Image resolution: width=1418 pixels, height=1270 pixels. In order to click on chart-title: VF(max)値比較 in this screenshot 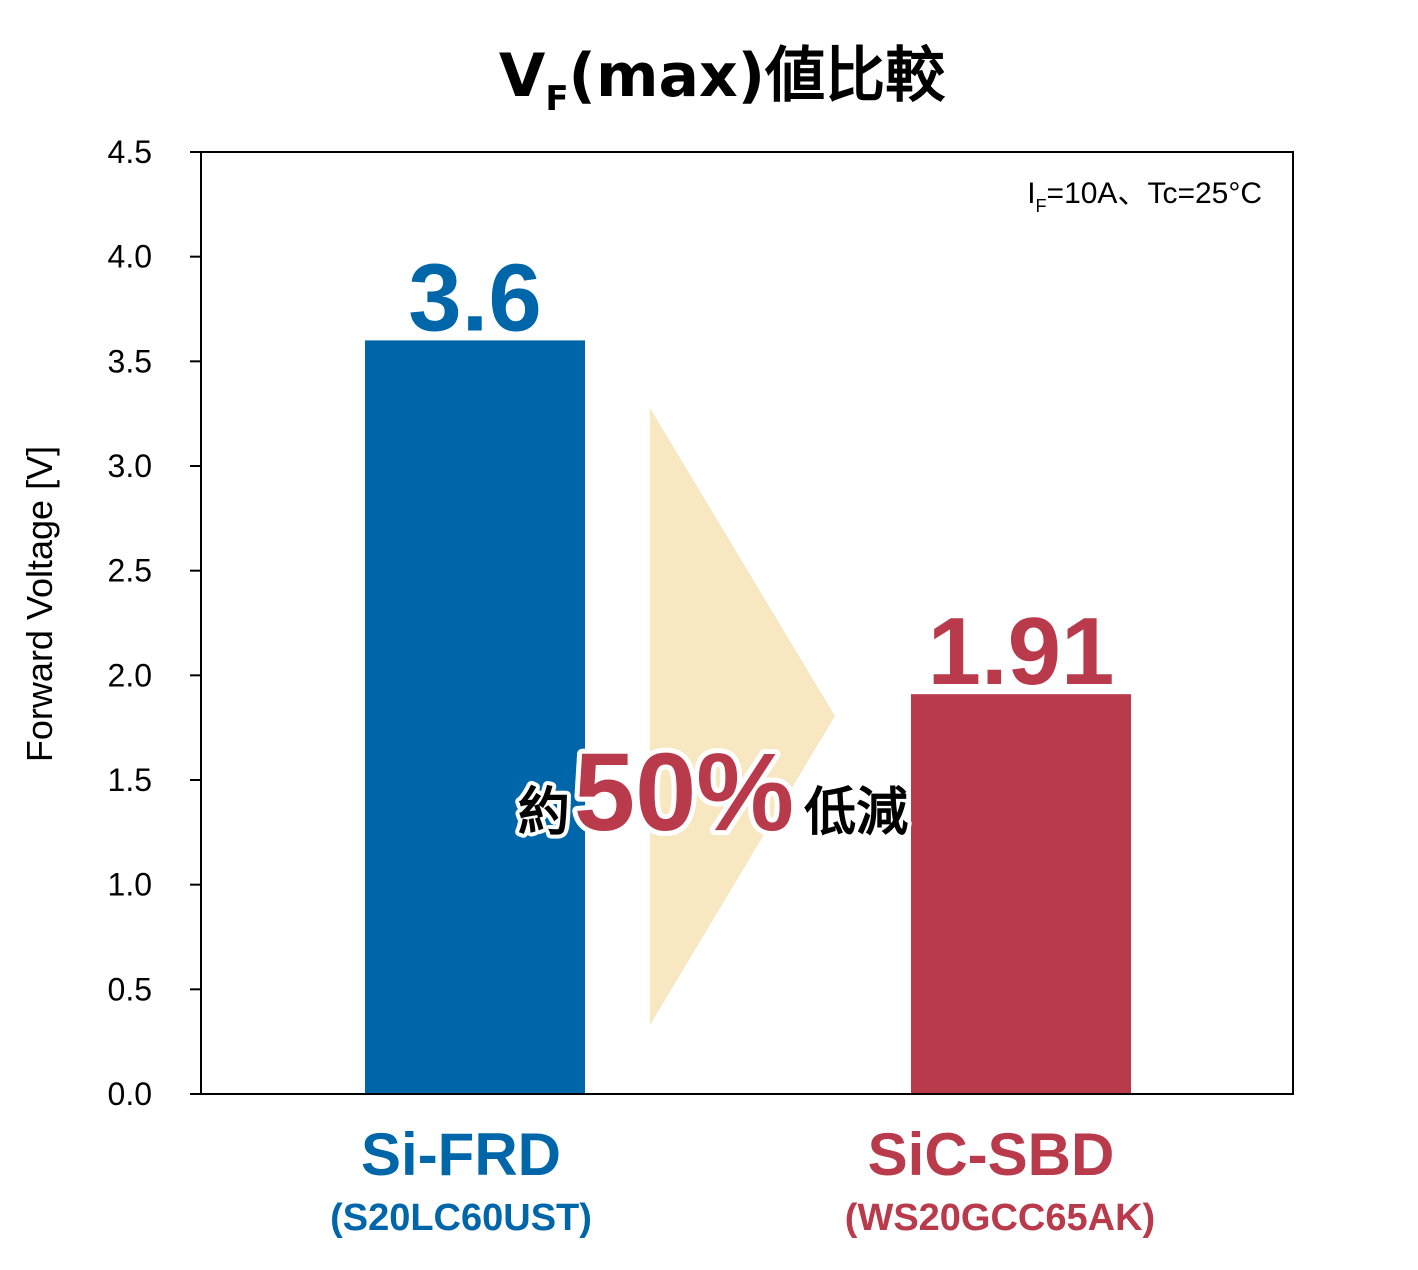, I will do `click(722, 80)`.